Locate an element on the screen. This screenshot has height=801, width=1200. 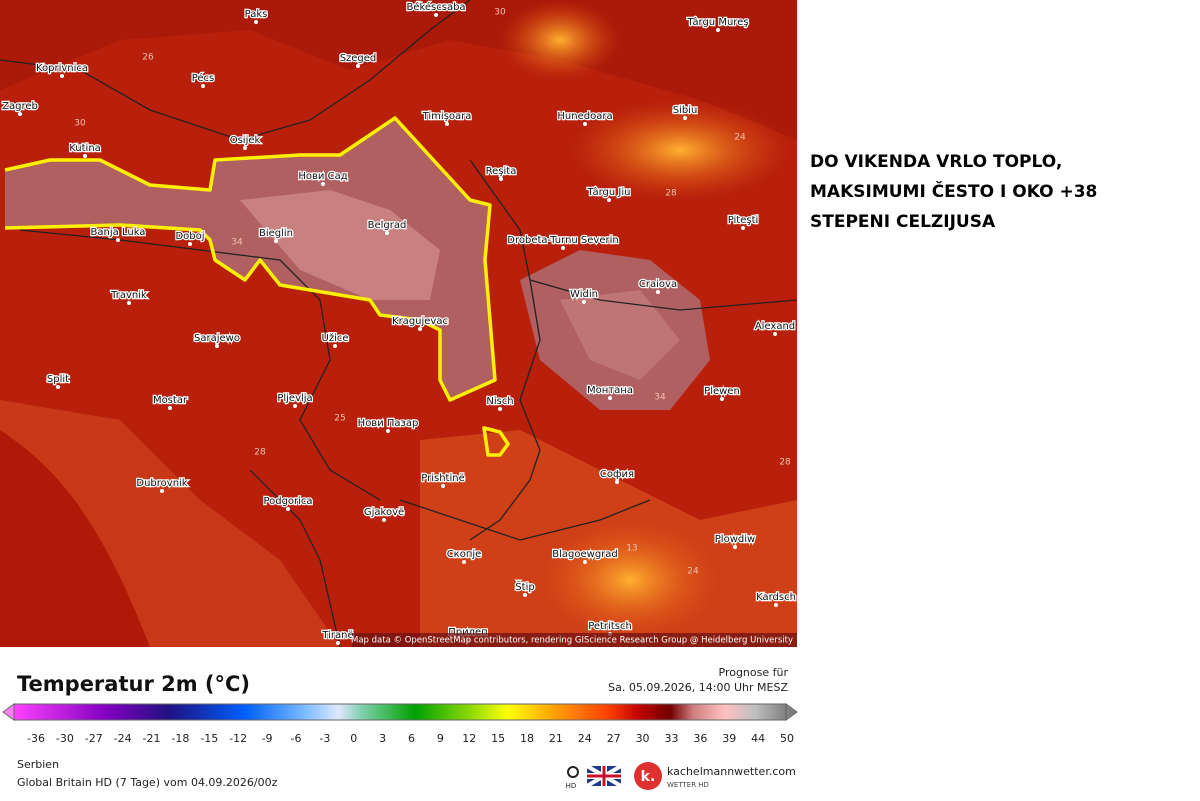
city-label: Piteşti is located at coordinates (743, 220).